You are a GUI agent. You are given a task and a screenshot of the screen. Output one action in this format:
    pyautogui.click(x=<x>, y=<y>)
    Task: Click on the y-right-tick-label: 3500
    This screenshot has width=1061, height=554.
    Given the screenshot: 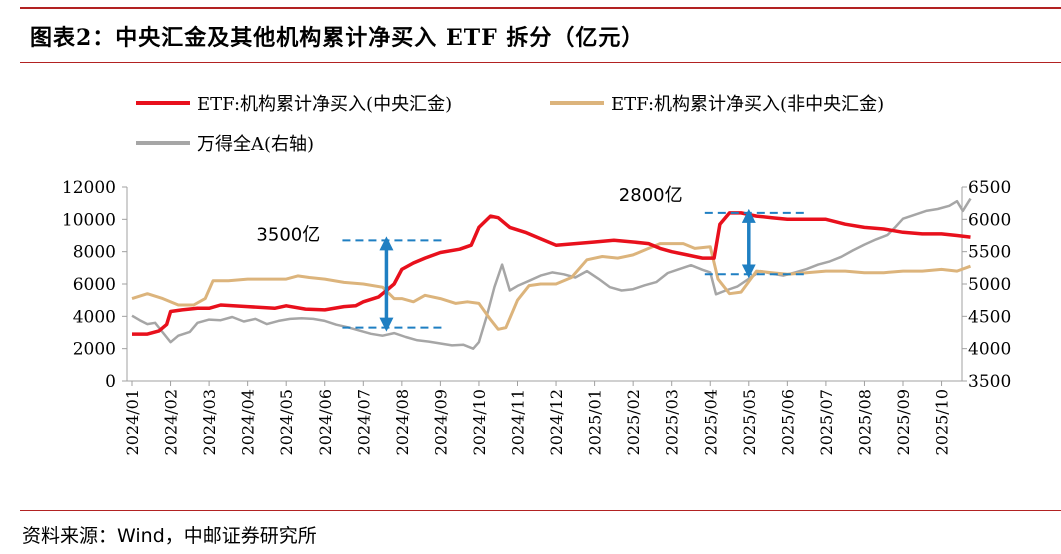 What is the action you would take?
    pyautogui.click(x=989, y=382)
    